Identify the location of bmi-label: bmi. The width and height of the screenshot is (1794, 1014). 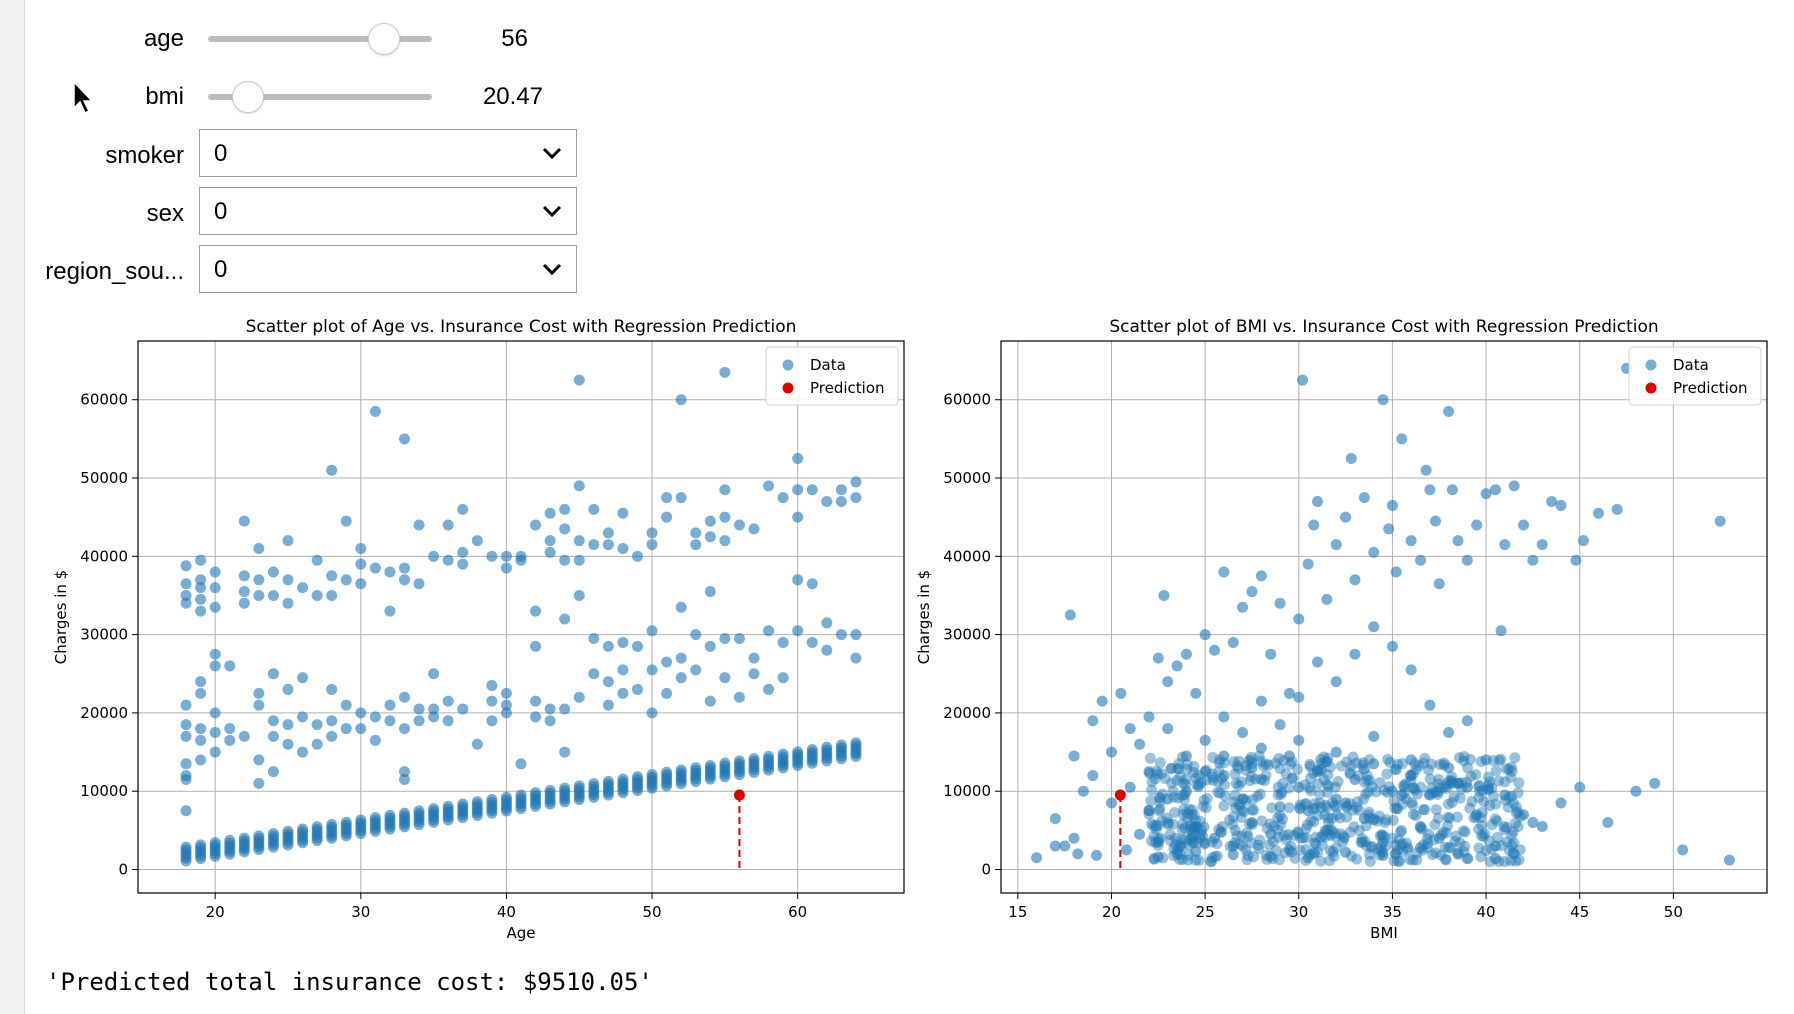
(164, 96).